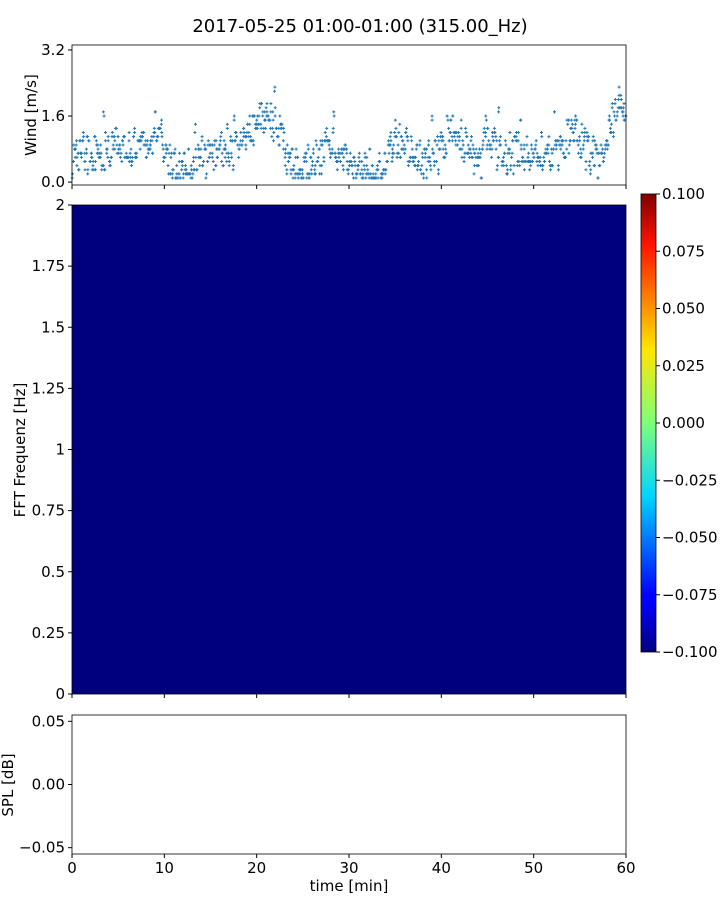  What do you see at coordinates (53, 50) in the screenshot?
I see `wind-ytick-label: 3.2` at bounding box center [53, 50].